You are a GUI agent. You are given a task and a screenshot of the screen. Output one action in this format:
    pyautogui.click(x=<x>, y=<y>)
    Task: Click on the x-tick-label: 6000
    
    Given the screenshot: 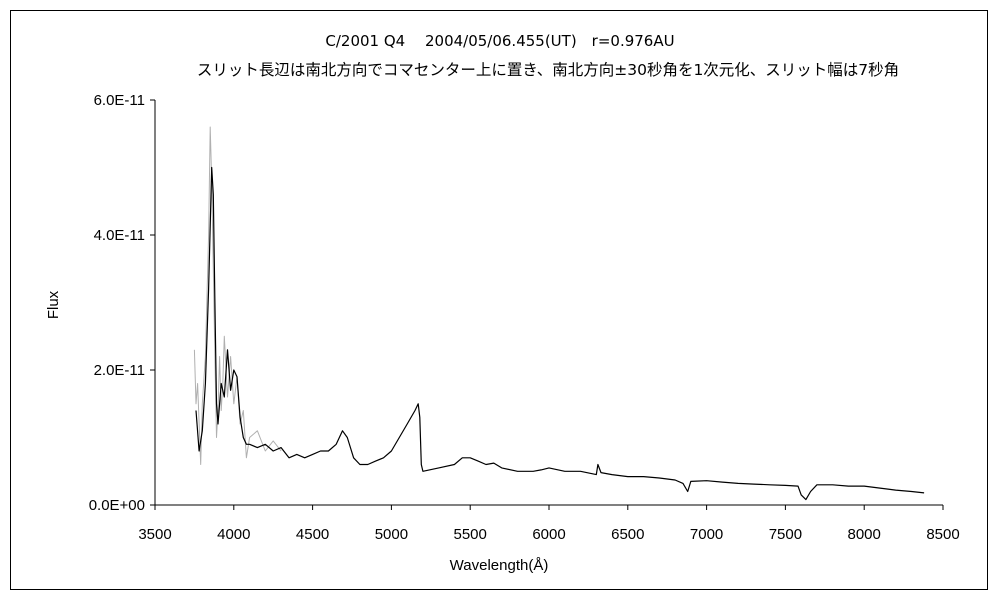 What is the action you would take?
    pyautogui.click(x=548, y=534)
    